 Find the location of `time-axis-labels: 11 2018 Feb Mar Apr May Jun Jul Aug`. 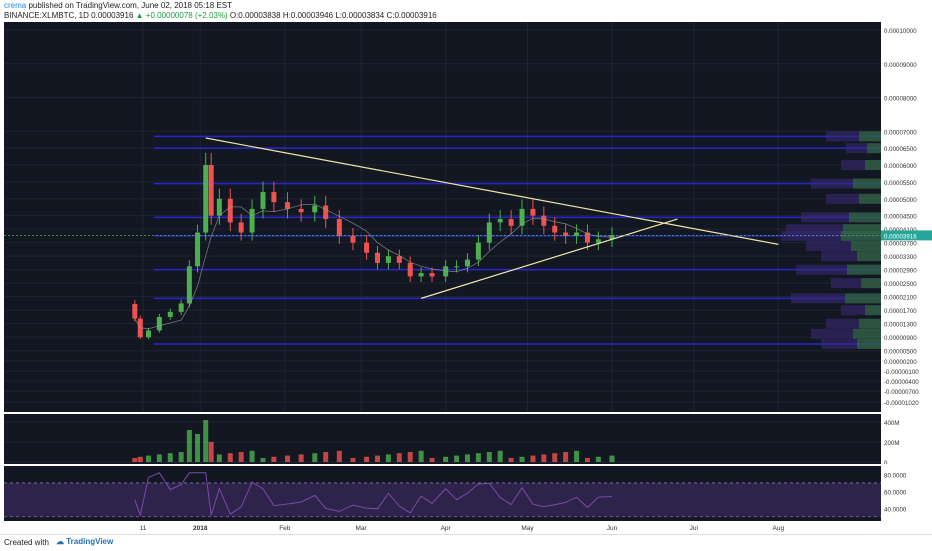

time-axis-labels: 11 2018 Feb Mar Apr May Jun Jul Aug is located at coordinates (442, 527).